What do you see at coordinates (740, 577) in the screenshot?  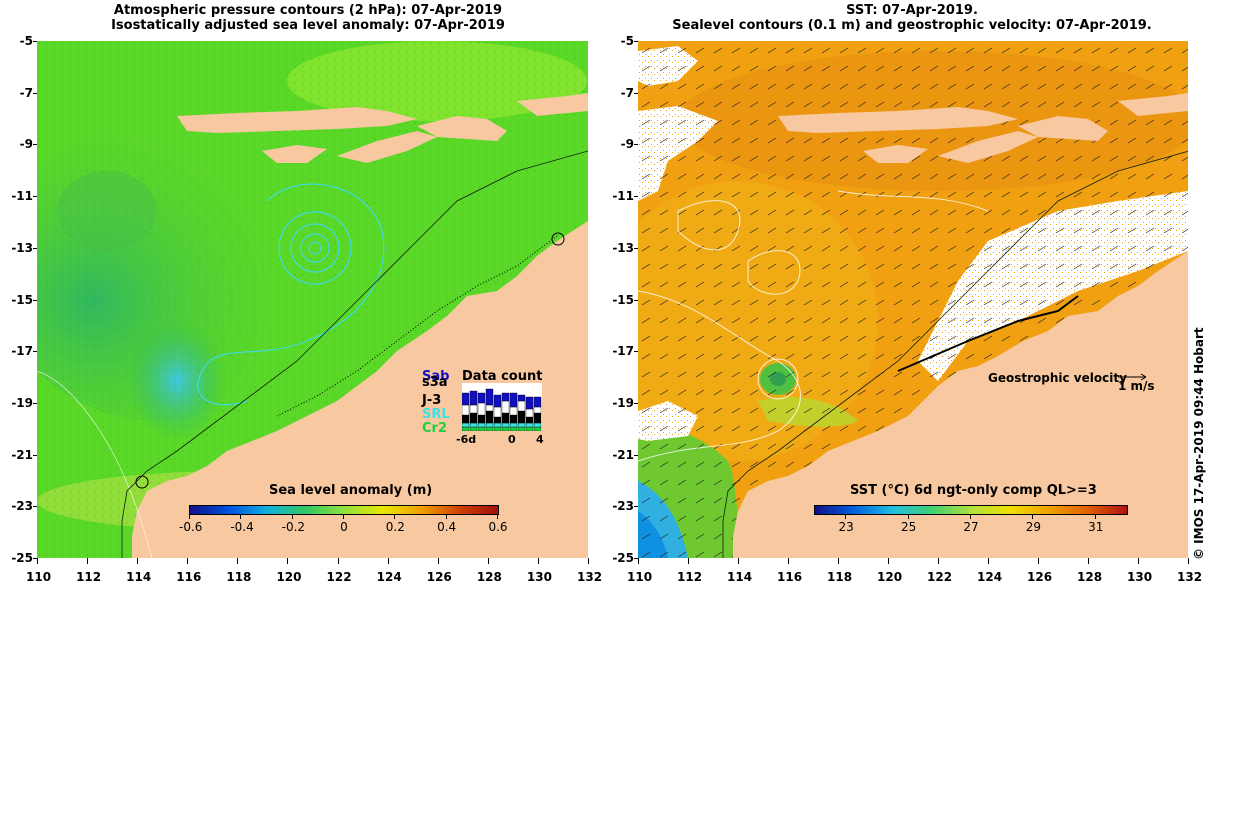 I see `right-x-tick: 114` at bounding box center [740, 577].